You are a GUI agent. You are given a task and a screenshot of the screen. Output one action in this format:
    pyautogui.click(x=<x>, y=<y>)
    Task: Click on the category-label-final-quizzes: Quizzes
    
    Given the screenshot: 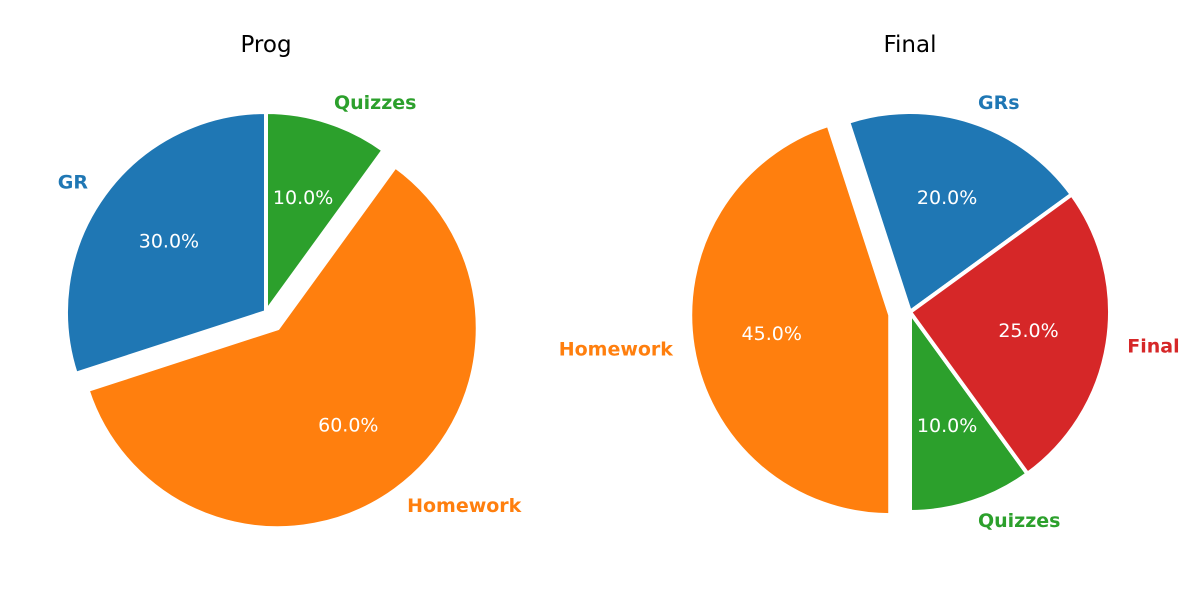 What is the action you would take?
    pyautogui.click(x=1019, y=521)
    